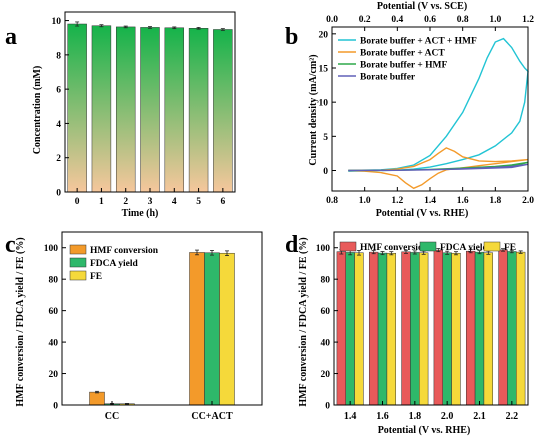 The width and height of the screenshot is (550, 437). Describe the element at coordinates (326, 375) in the screenshot. I see `d-ytick-label: 20` at that location.